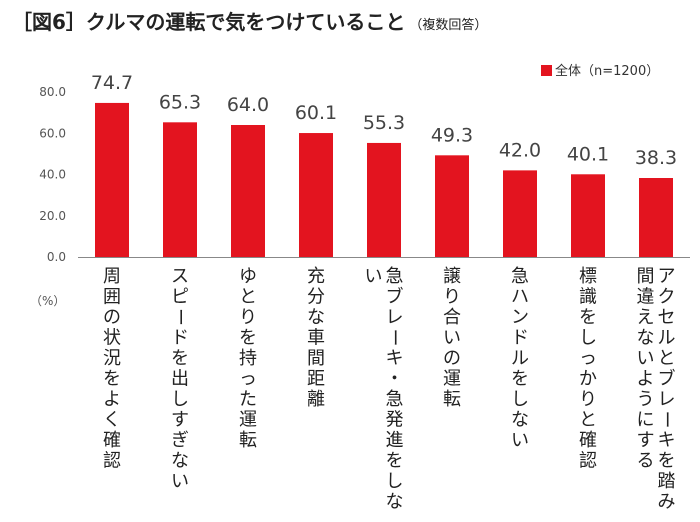  I want to click on svg-text: 持, so click(248, 358).